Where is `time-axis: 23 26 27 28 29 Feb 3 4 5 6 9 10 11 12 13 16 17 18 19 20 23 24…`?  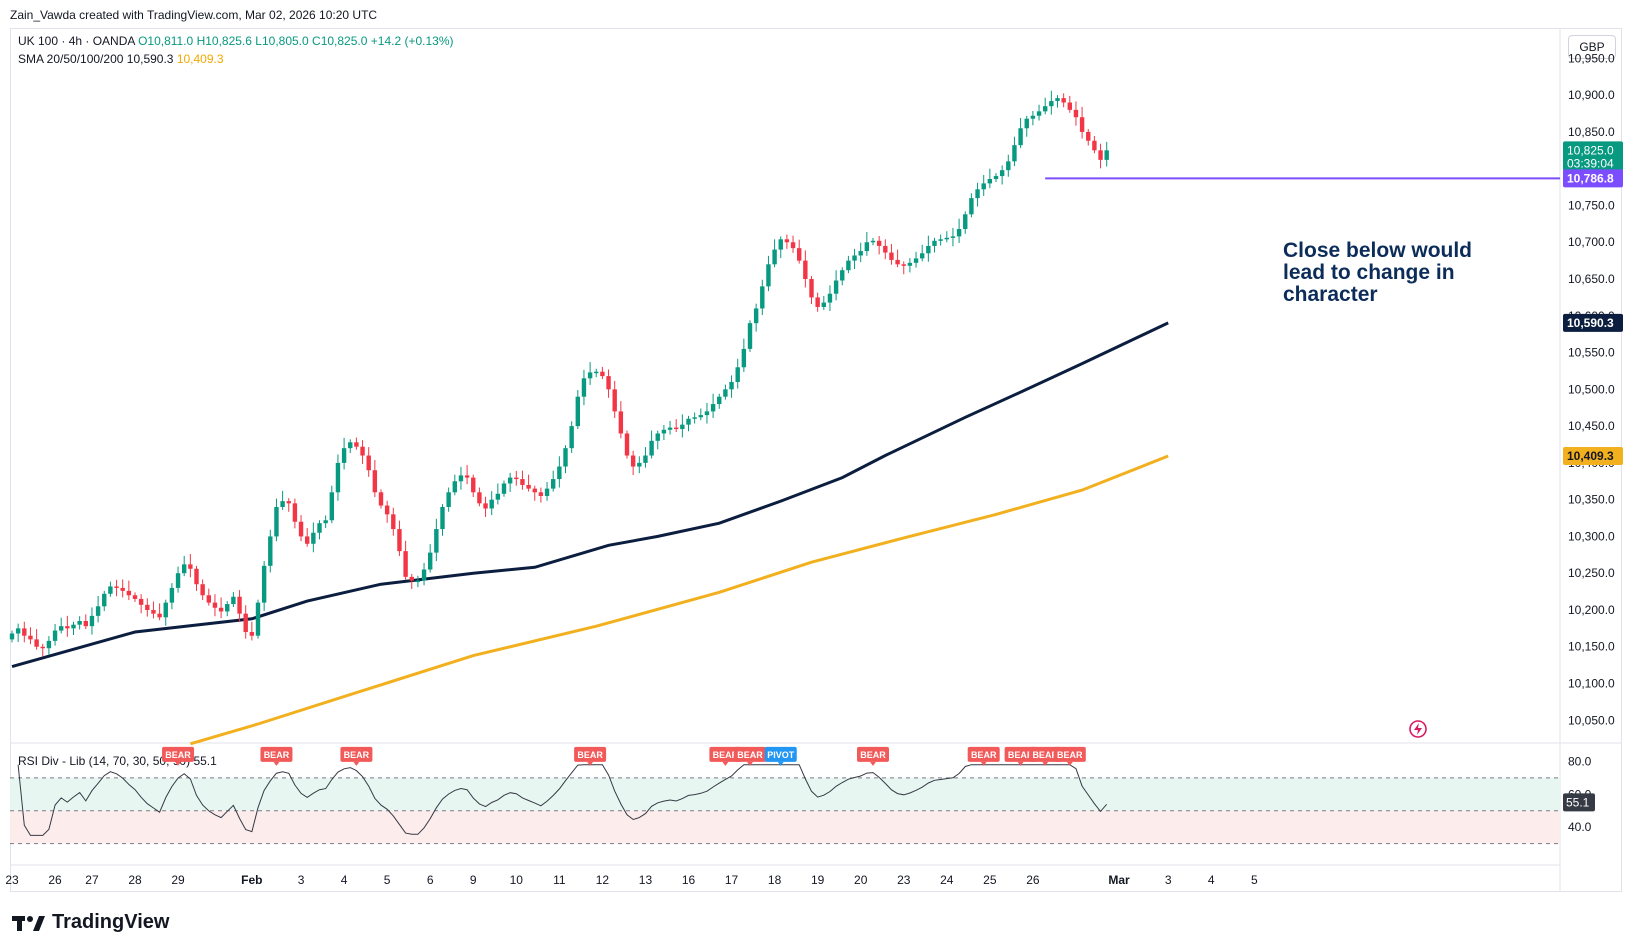
time-axis: 23 26 27 28 29 Feb 3 4 5 6 9 10 11 12 13 16 17 18 19 20 23 24… is located at coordinates (631, 880).